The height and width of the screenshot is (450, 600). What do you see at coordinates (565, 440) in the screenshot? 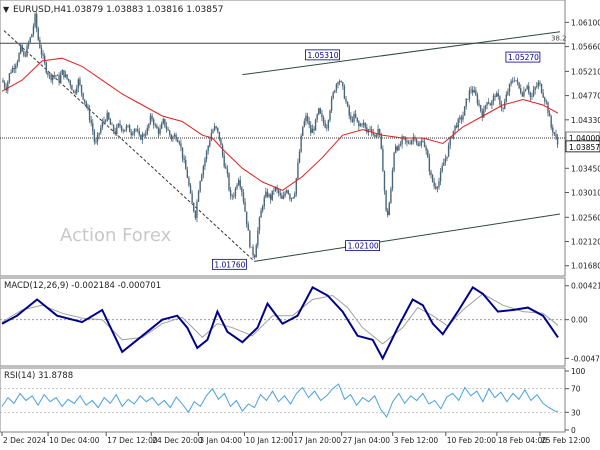
I see `time-tick-label: 25 Feb 12:00` at bounding box center [565, 440].